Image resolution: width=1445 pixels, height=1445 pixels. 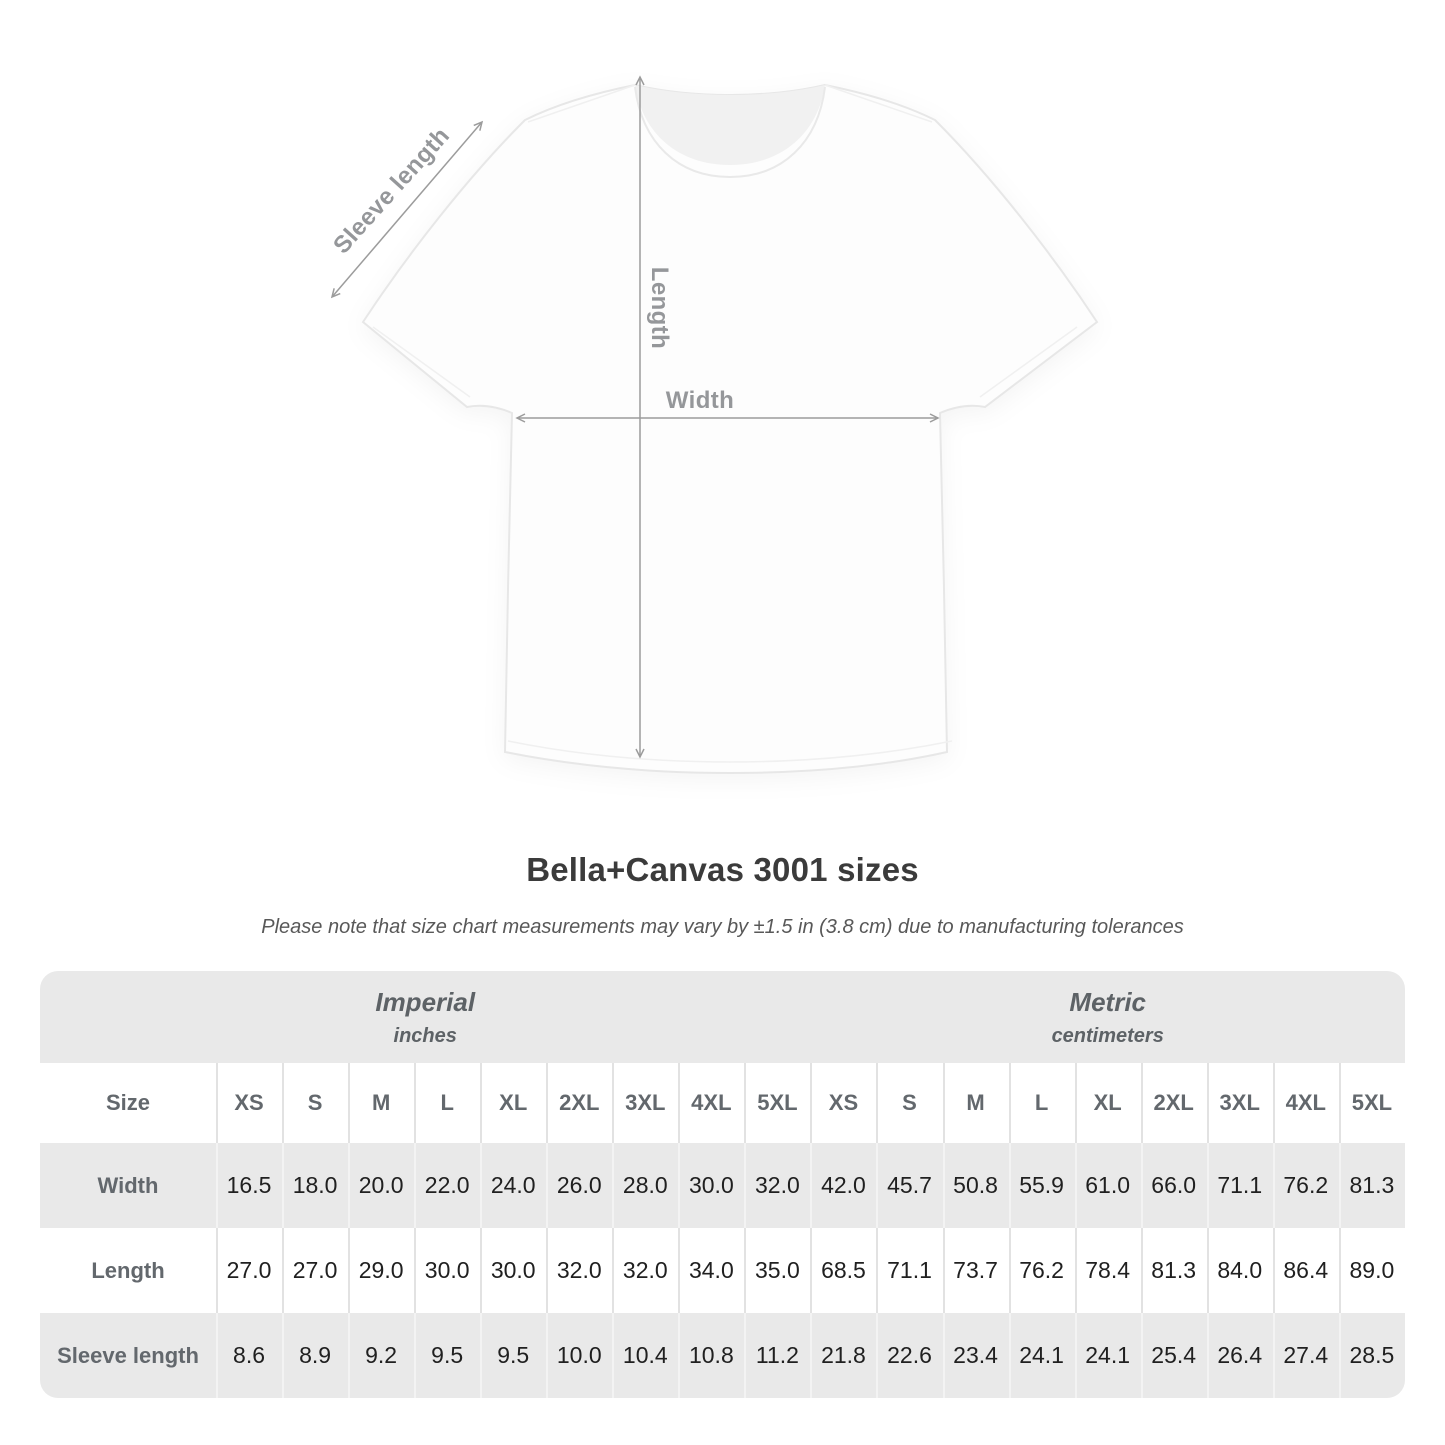 I want to click on value-cell: 66.0, so click(x=1173, y=1185).